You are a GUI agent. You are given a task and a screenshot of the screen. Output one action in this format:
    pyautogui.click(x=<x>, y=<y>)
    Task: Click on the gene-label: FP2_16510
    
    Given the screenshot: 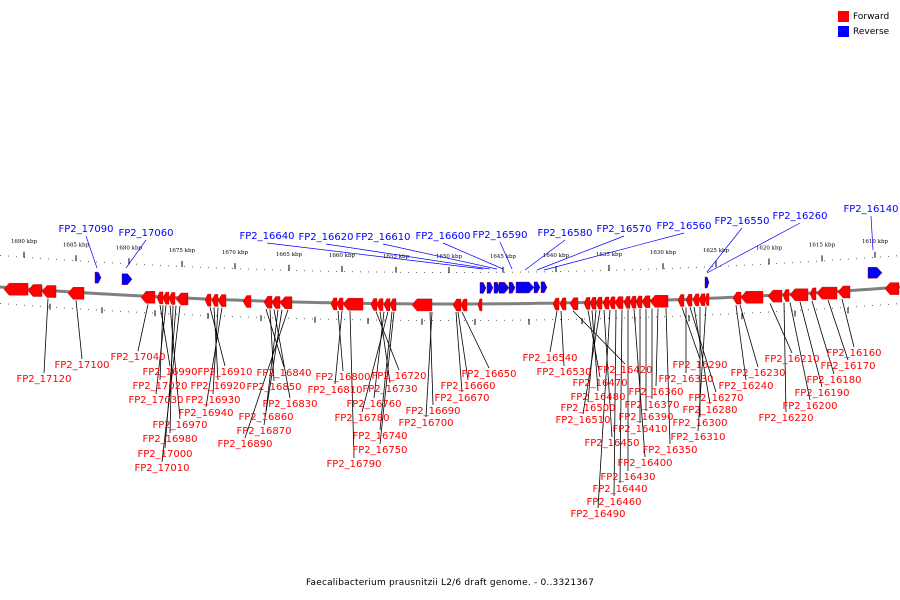 What is the action you would take?
    pyautogui.click(x=583, y=420)
    